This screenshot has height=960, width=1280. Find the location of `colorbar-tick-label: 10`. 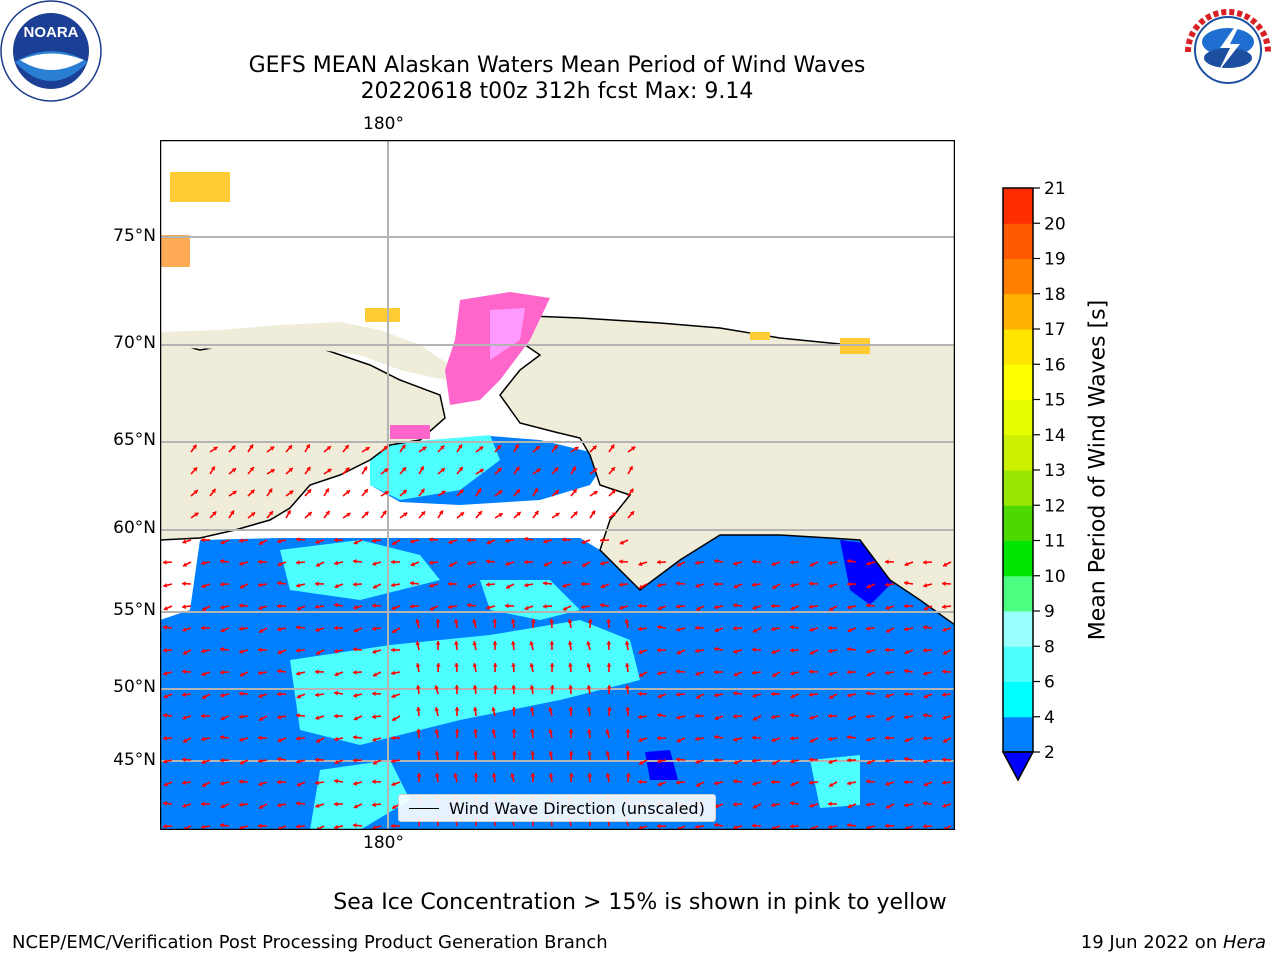

colorbar-tick-label: 10 is located at coordinates (1055, 577).